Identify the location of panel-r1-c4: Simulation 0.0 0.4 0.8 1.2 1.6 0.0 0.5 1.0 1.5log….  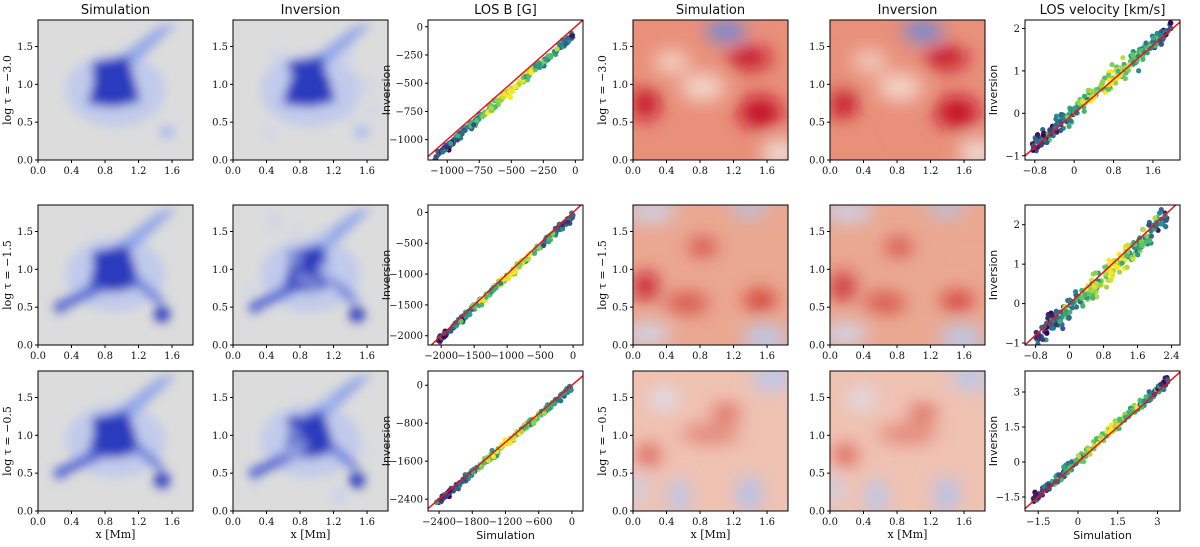
(692, 90).